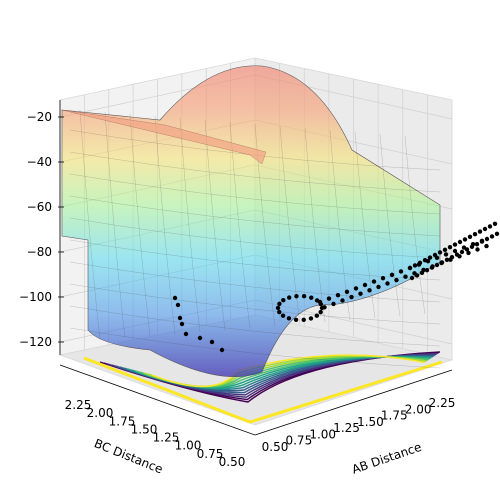  What do you see at coordinates (386, 458) in the screenshot?
I see `x-axis-label: AB Distance` at bounding box center [386, 458].